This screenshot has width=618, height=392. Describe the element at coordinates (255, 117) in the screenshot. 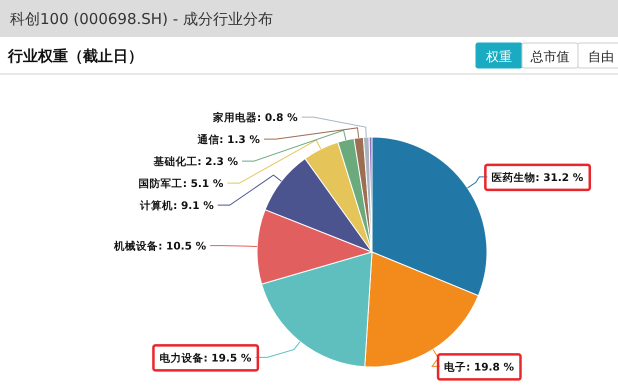

I see `slice-label: 家用电器: 0.8 %` at that location.